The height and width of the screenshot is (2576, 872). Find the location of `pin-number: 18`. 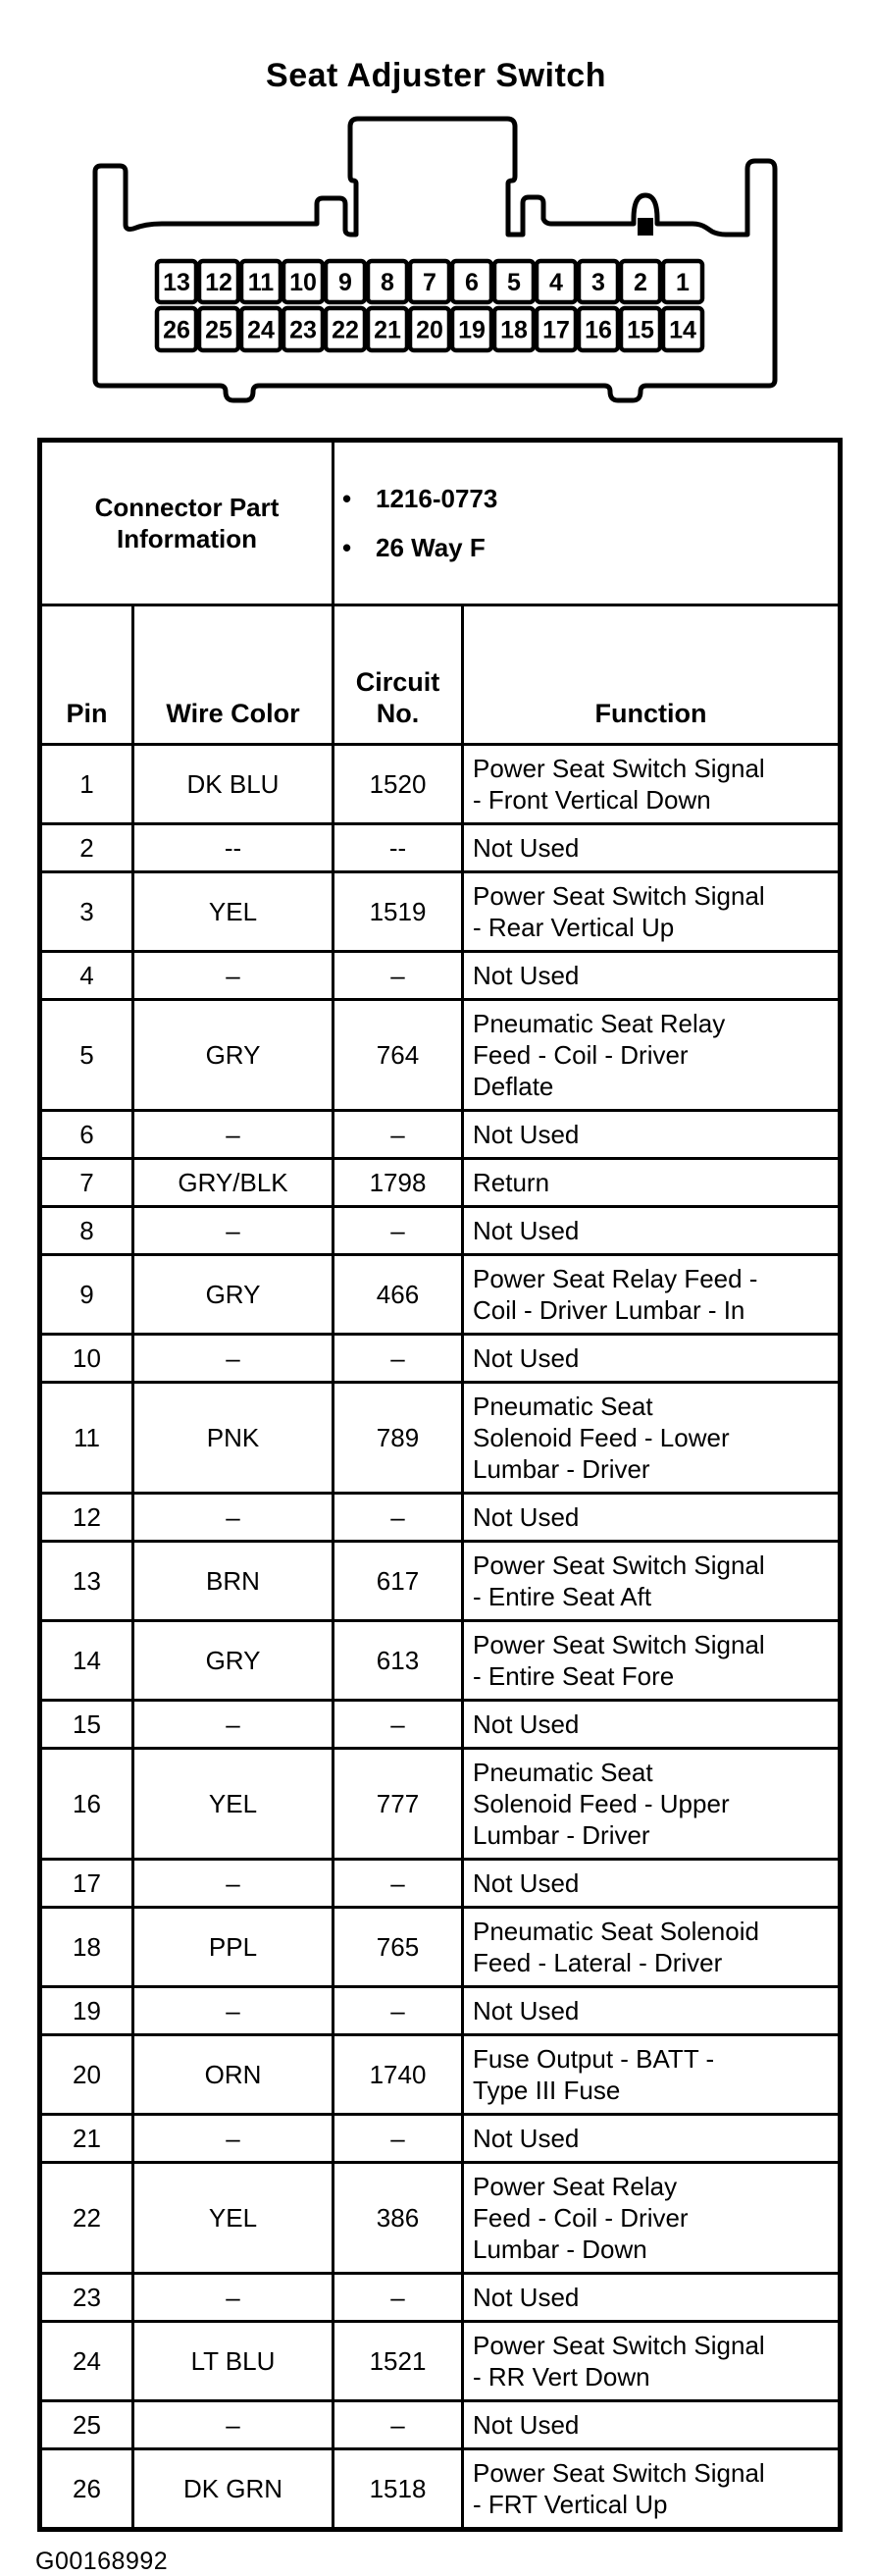

pin-number: 18 is located at coordinates (514, 330).